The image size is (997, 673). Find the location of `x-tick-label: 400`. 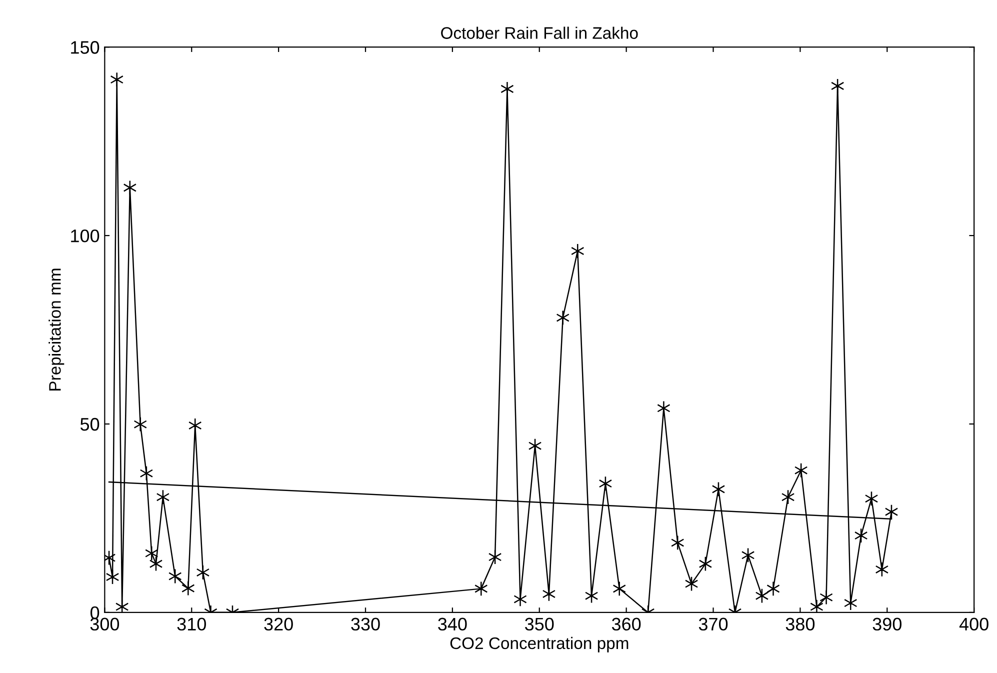

x-tick-label: 400 is located at coordinates (973, 624).